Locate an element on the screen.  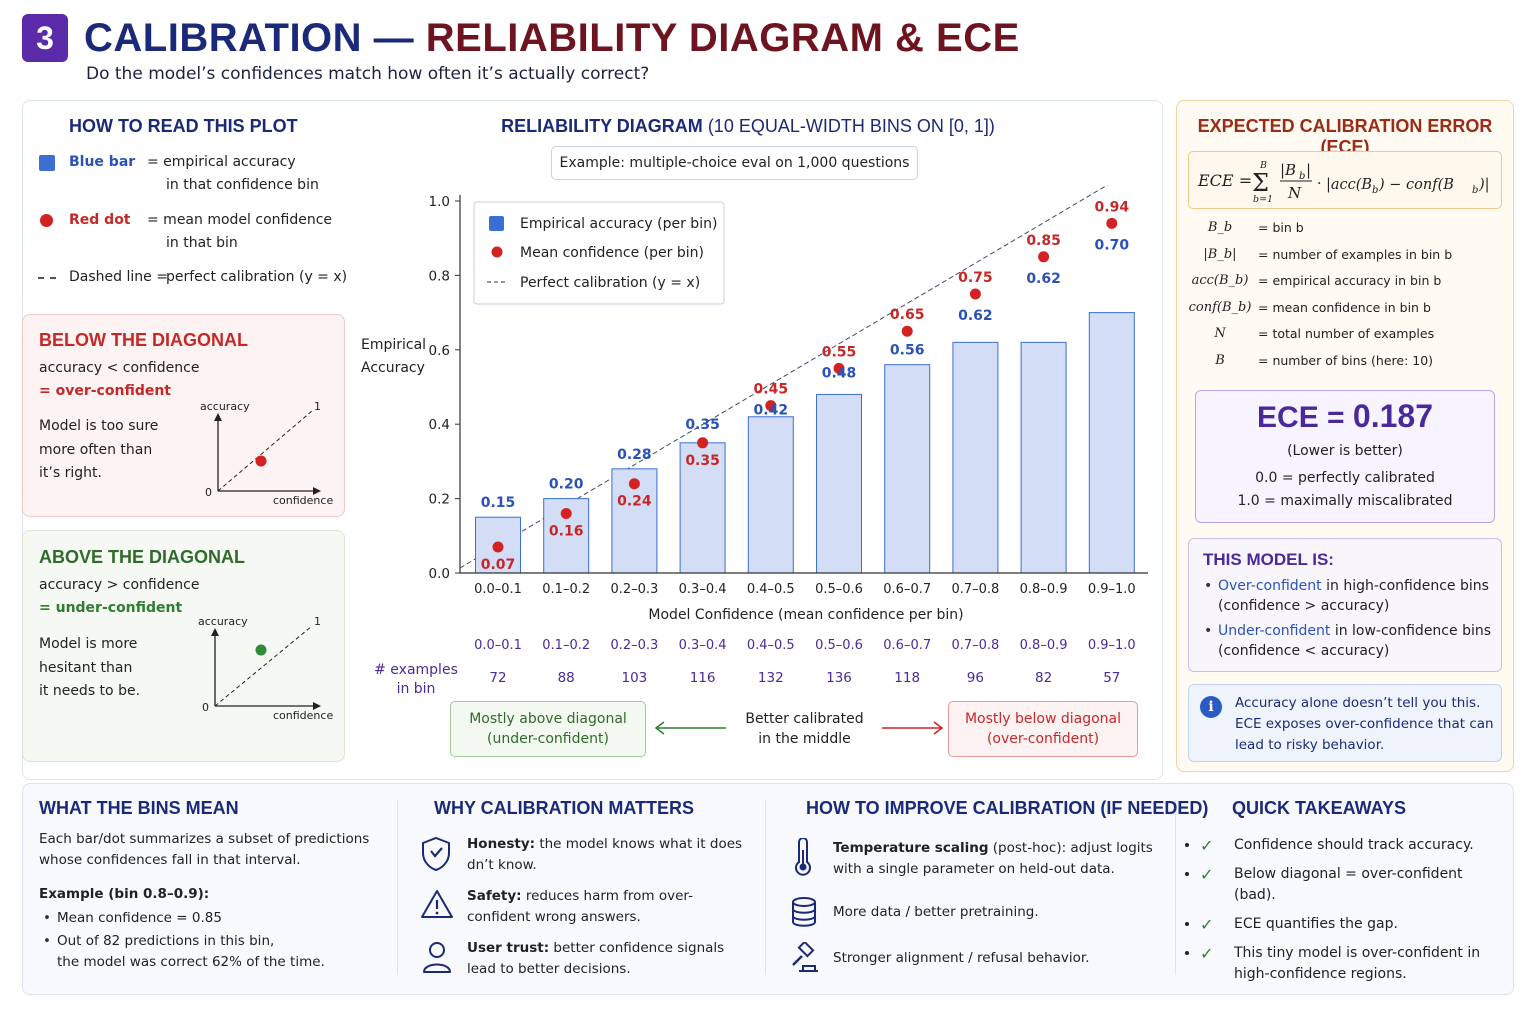
above-mini-axis-x-label: confidence is located at coordinates (303, 715).